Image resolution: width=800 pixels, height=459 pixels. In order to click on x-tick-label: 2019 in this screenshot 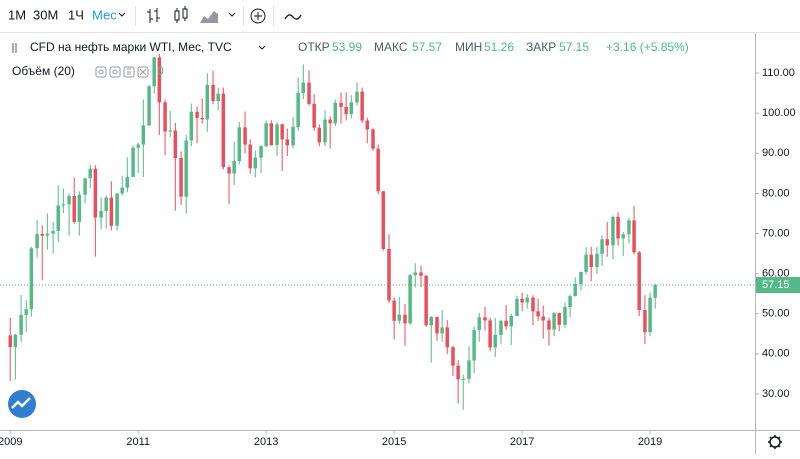, I will do `click(650, 442)`.